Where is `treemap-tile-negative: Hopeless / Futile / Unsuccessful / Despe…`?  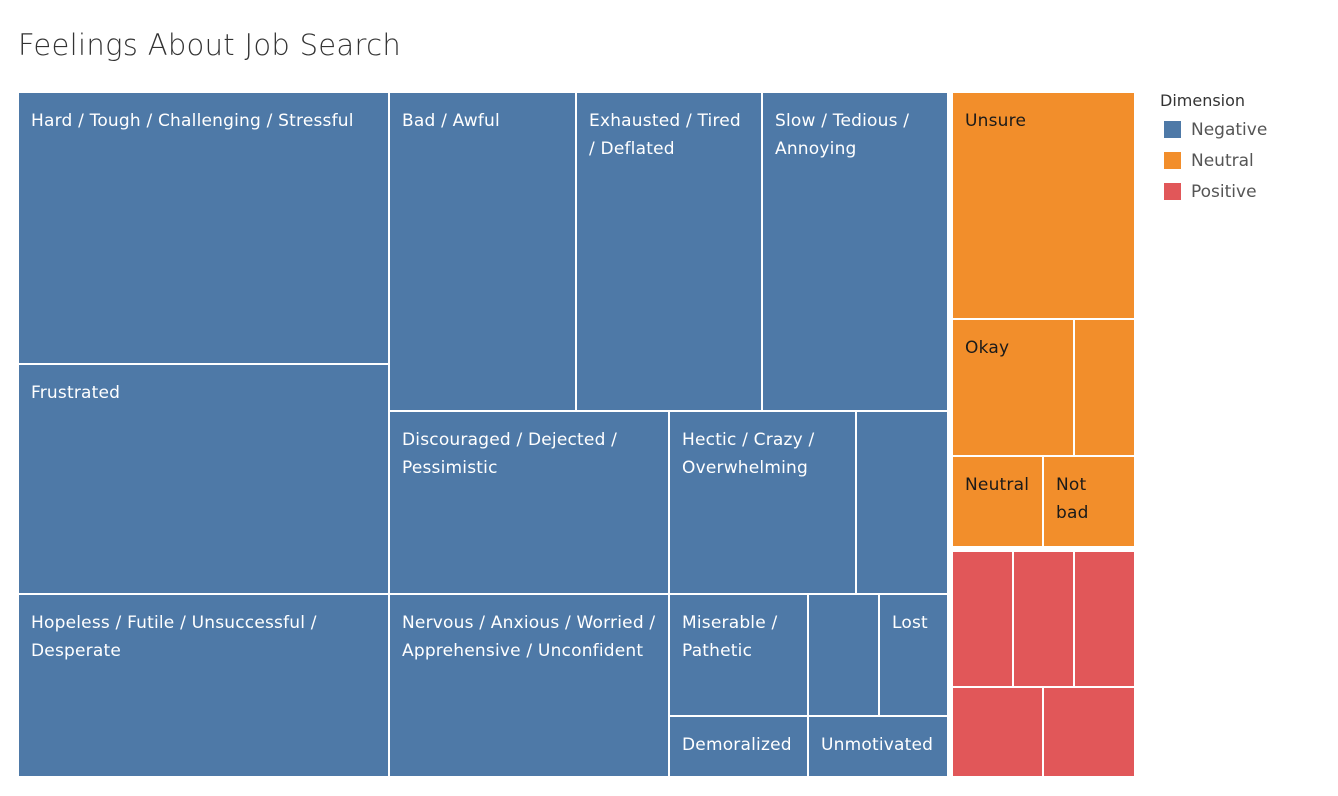 treemap-tile-negative: Hopeless / Futile / Unsuccessful / Despe… is located at coordinates (203, 685).